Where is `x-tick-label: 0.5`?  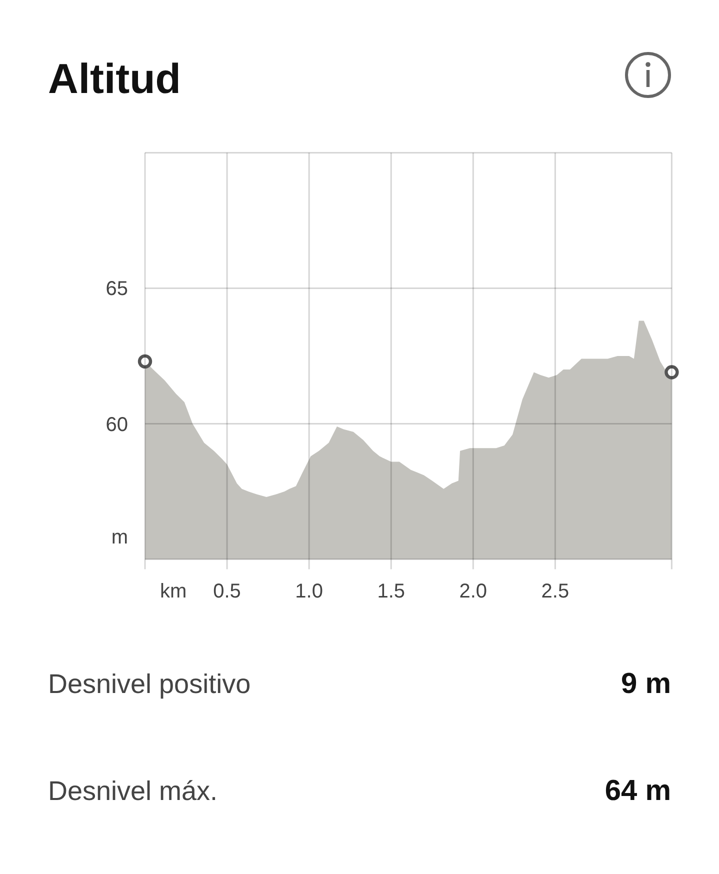 x-tick-label: 0.5 is located at coordinates (227, 591).